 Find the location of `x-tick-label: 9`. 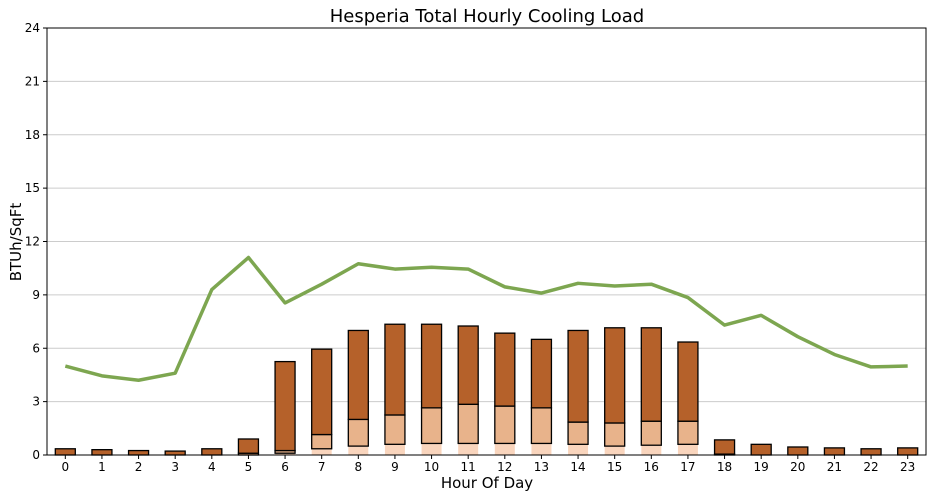

x-tick-label: 9 is located at coordinates (395, 467).